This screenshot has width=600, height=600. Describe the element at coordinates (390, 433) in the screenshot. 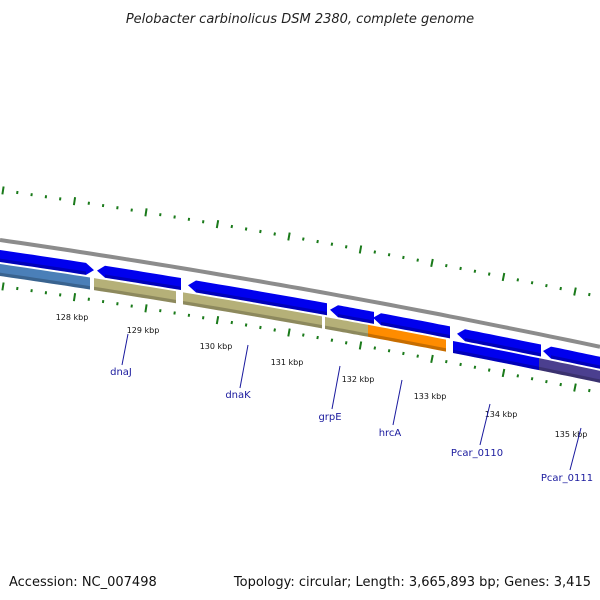

I see `gene-label-hrcA: hrcA` at that location.